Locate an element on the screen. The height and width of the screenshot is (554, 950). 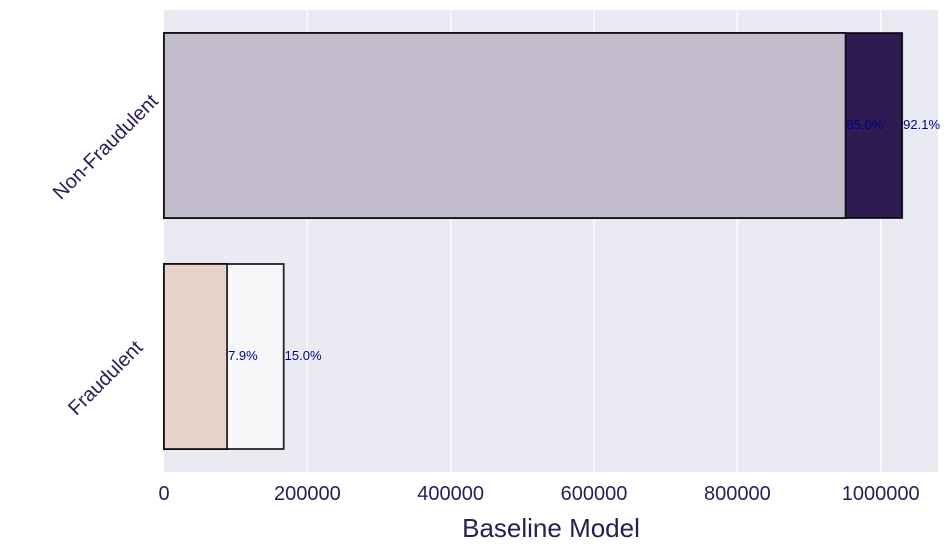
x-tick-label: 200000 is located at coordinates (307, 494).